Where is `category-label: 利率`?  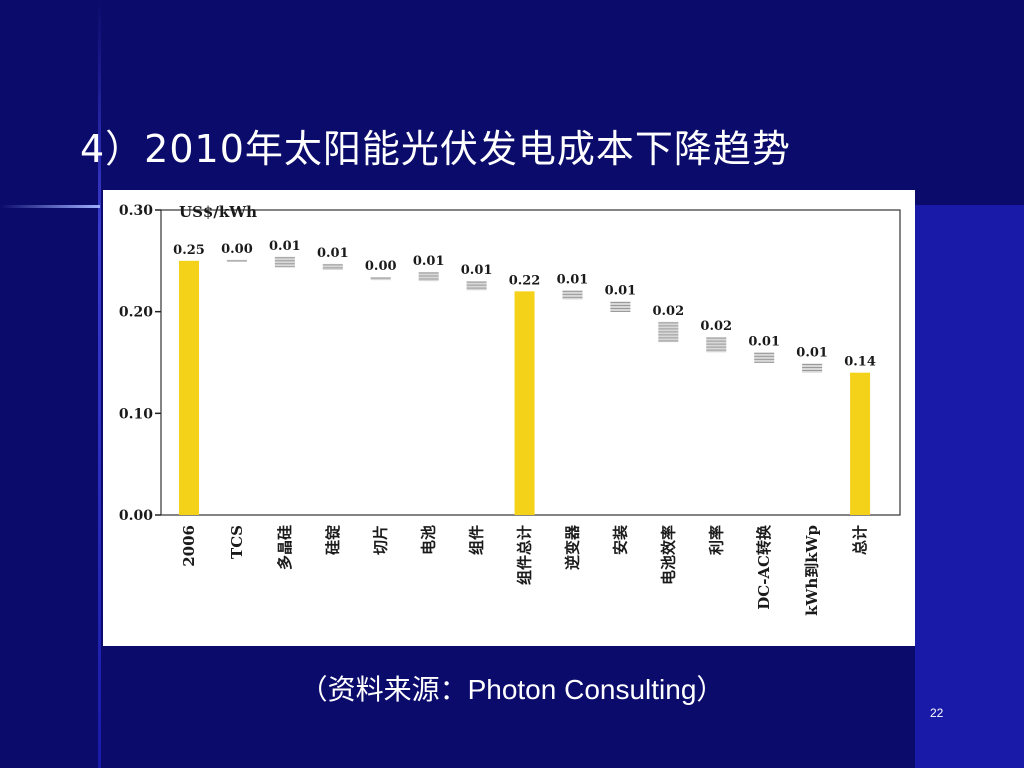
category-label: 利率 is located at coordinates (716, 540).